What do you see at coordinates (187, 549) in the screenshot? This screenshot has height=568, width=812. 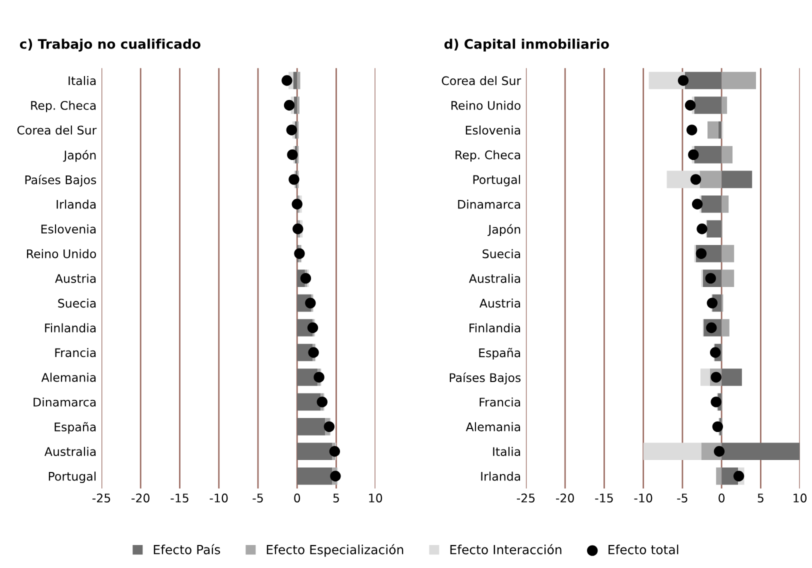 I see `legend-label: Efecto País` at bounding box center [187, 549].